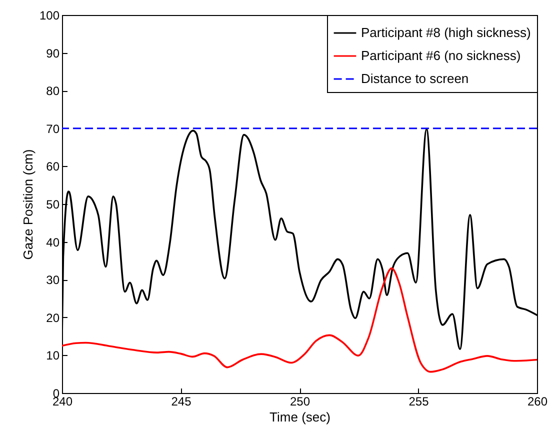  I want to click on legend-label: Distance to screen, so click(415, 78).